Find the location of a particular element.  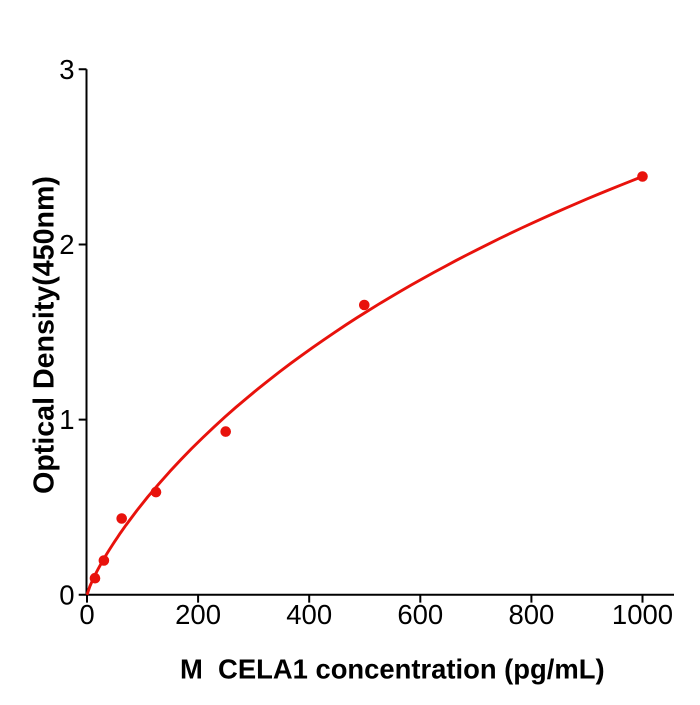

svg-text: 2 is located at coordinates (66, 244).